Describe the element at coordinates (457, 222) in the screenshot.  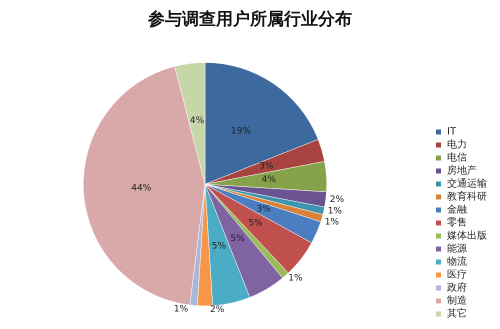
I see `legend-label: 零售` at that location.